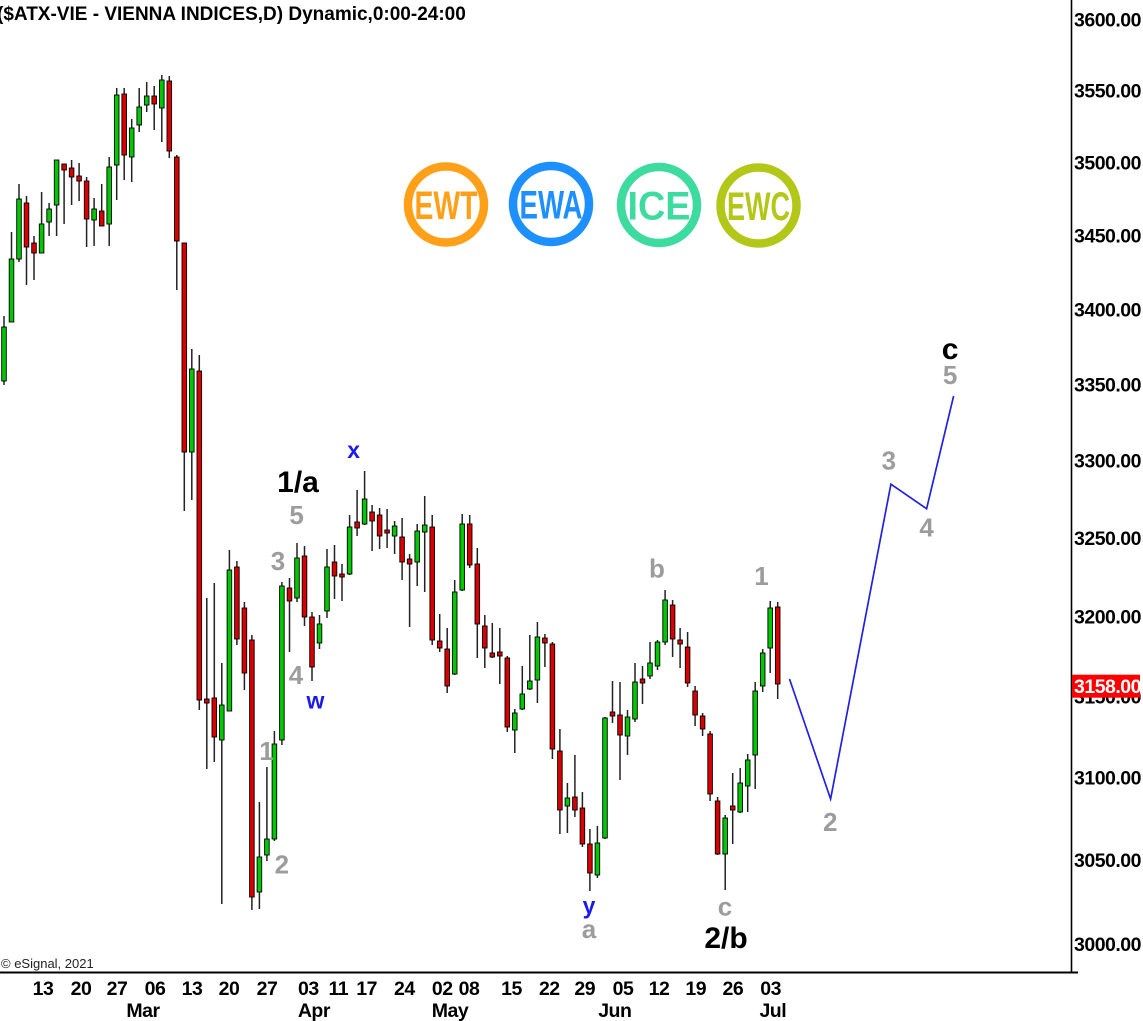  Describe the element at coordinates (1108, 618) in the screenshot. I see `svg-text: 3200.00` at that location.